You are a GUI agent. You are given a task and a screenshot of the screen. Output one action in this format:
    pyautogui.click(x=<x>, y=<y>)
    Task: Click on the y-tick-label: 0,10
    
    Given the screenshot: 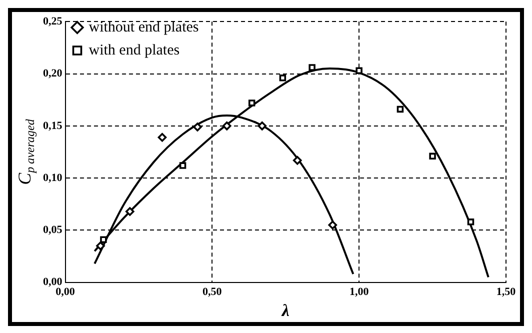 What is the action you would take?
    pyautogui.click(x=53, y=178)
    